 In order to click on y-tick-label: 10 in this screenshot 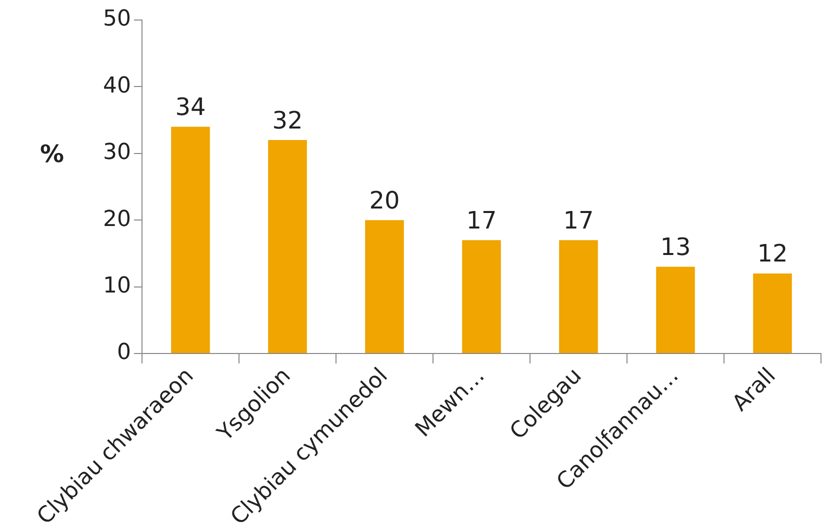, I will do `click(116, 286)`.